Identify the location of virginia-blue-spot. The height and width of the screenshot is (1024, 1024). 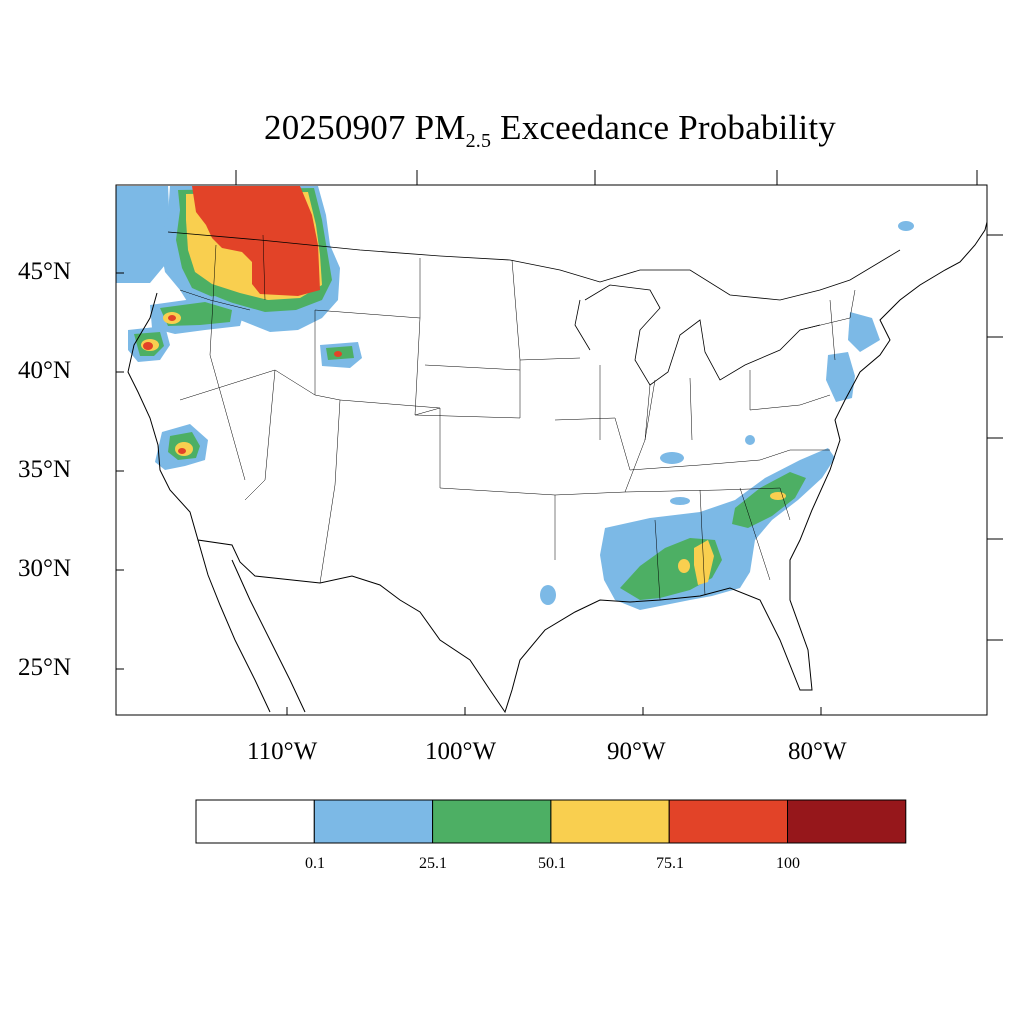
(750, 440).